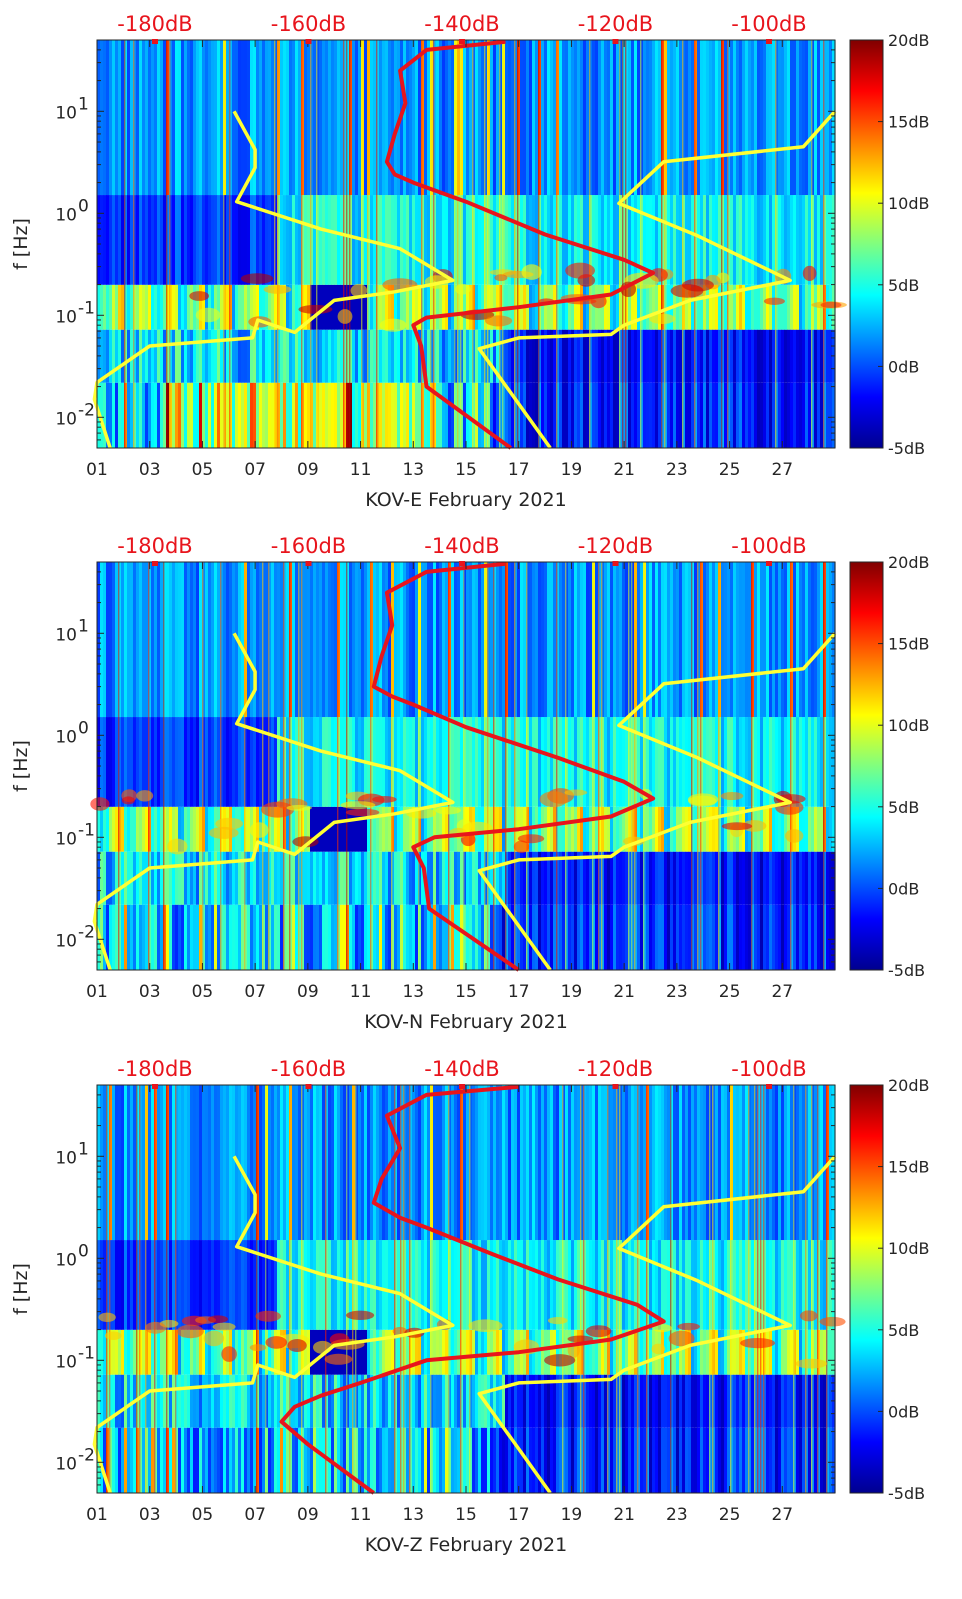 The width and height of the screenshot is (962, 1599). What do you see at coordinates (572, 1515) in the screenshot?
I see `x-tick-label: 19` at bounding box center [572, 1515].